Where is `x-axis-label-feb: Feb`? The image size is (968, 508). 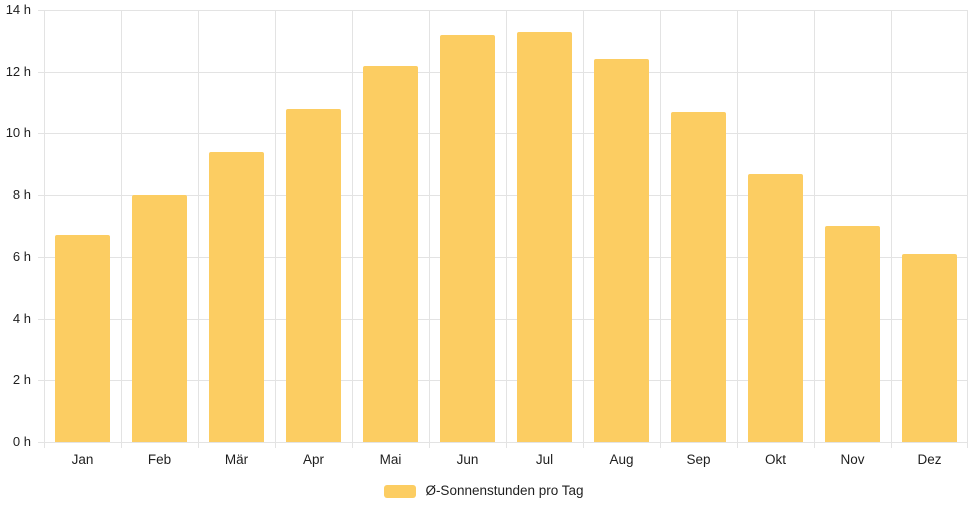
x-axis-label-feb: Feb is located at coordinates (159, 459).